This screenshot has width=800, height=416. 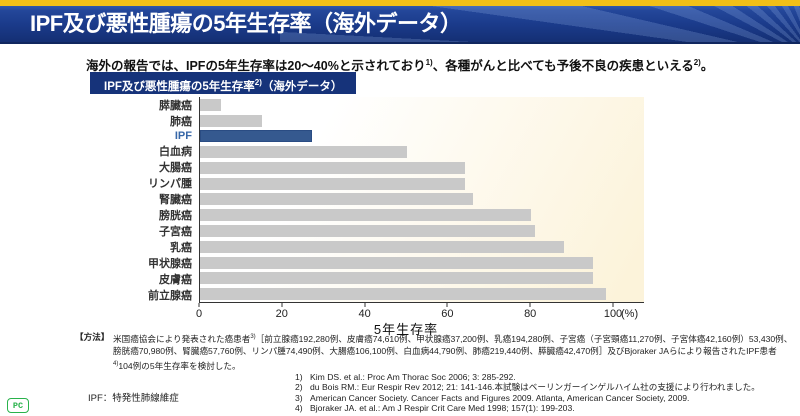 What do you see at coordinates (429, 62) in the screenshot?
I see `superscript-ref: 1)` at bounding box center [429, 62].